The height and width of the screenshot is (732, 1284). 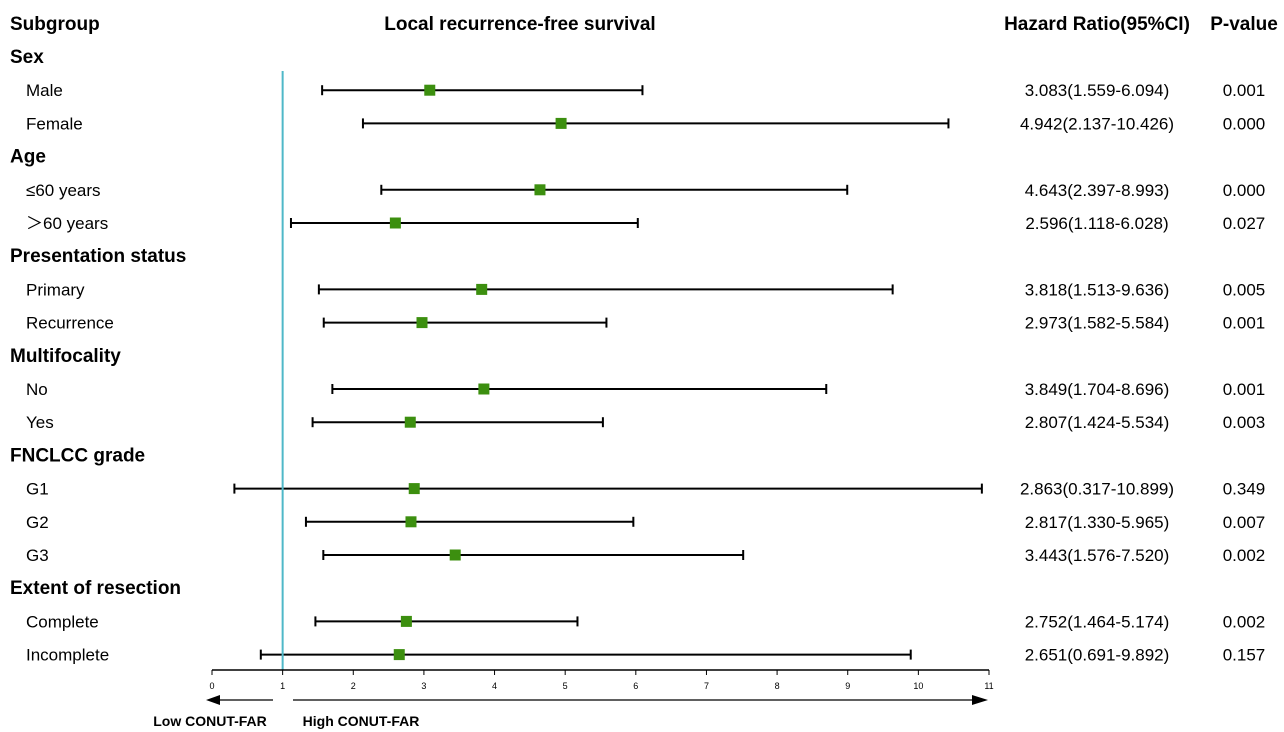 What do you see at coordinates (37, 522) in the screenshot?
I see `subgroup-label: G2` at bounding box center [37, 522].